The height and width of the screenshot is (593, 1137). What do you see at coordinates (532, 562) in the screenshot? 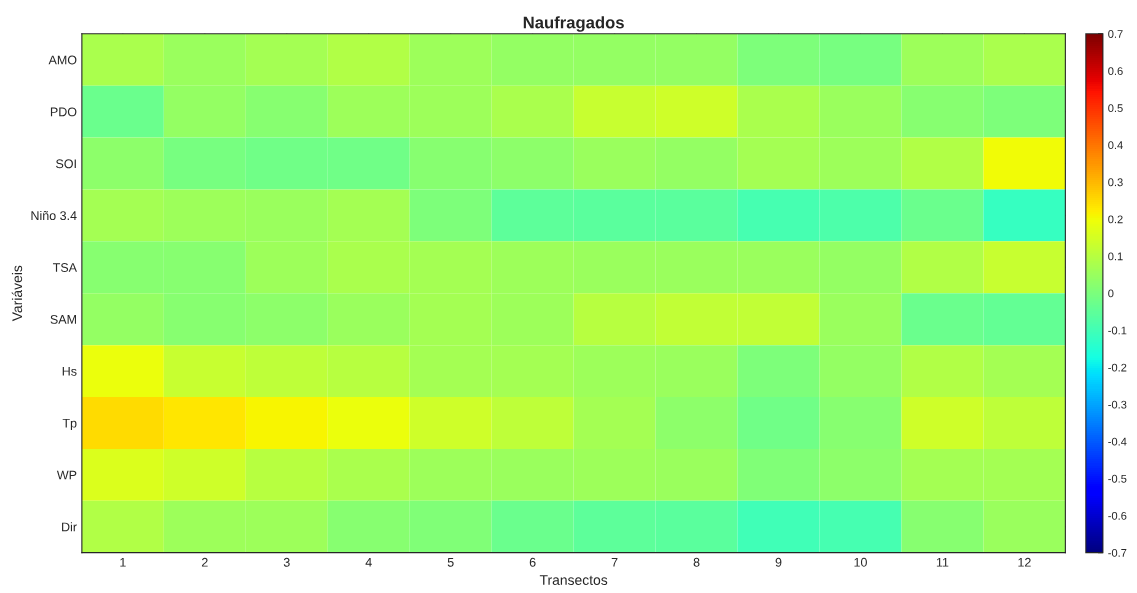
I see `x-tick-label: 6` at bounding box center [532, 562].